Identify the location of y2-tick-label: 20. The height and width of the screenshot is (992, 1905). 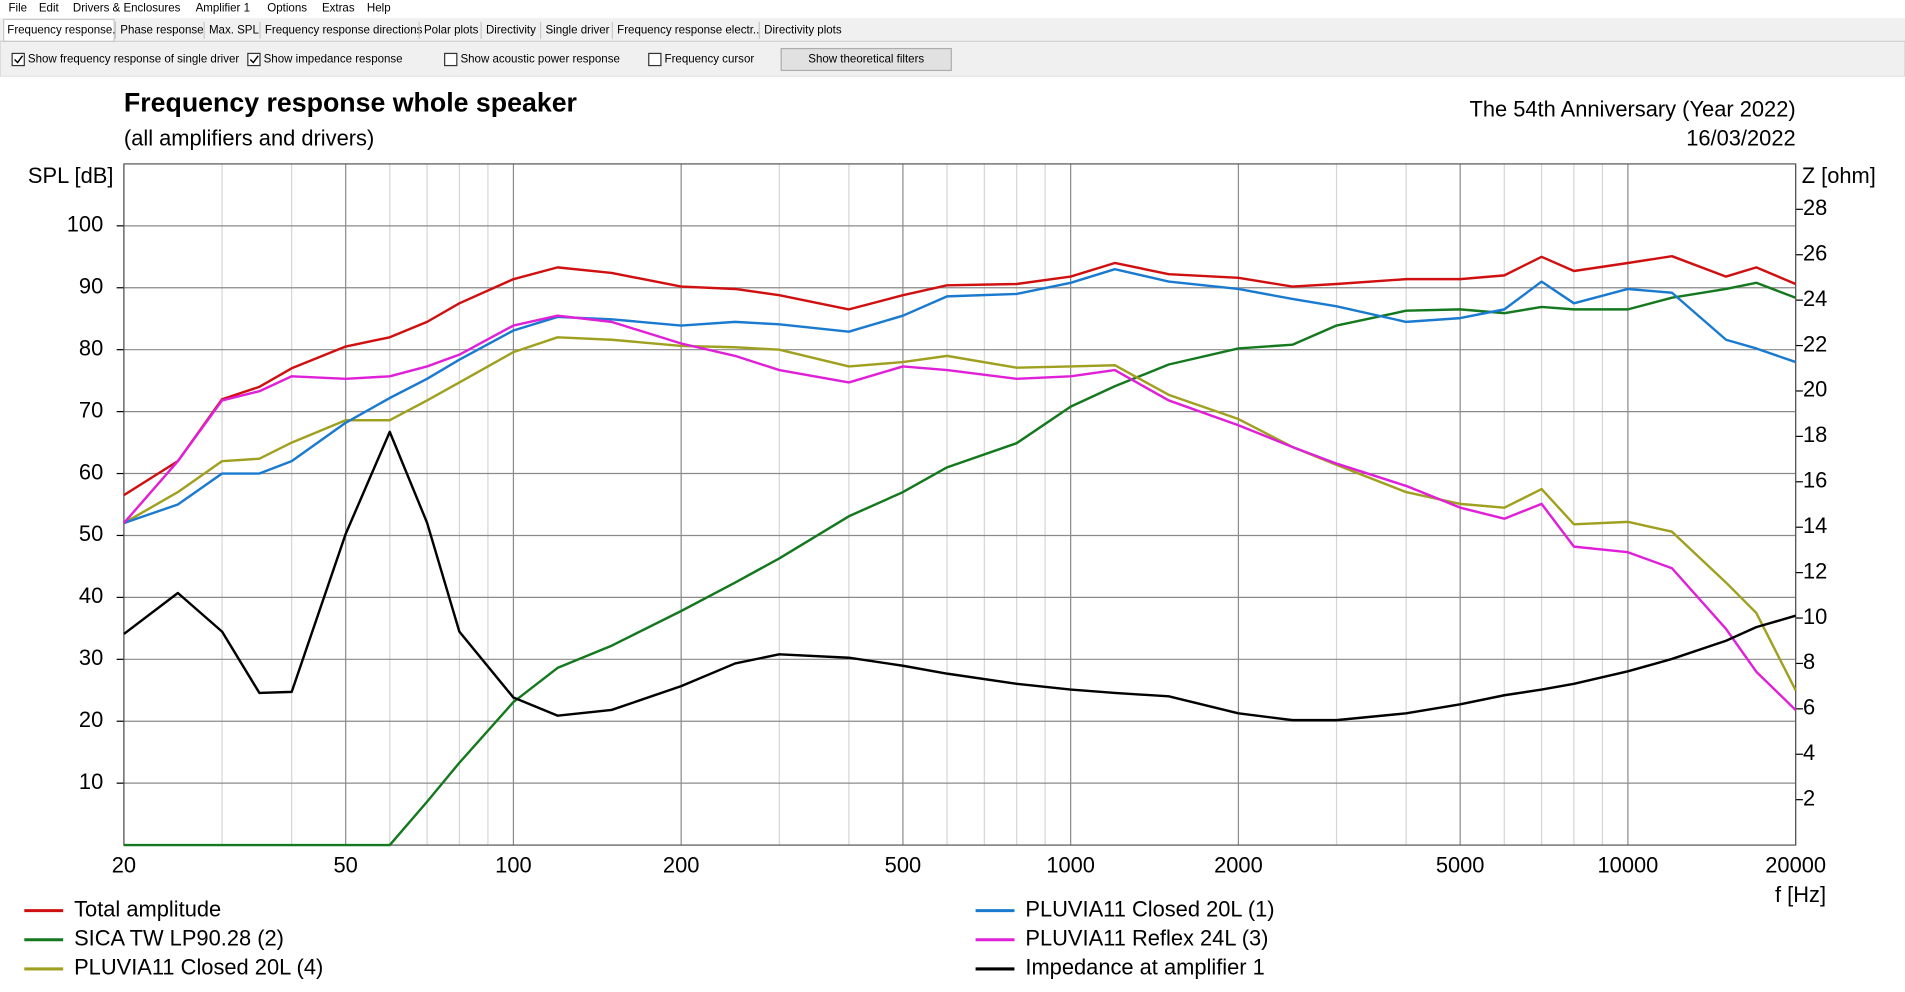
(1815, 389).